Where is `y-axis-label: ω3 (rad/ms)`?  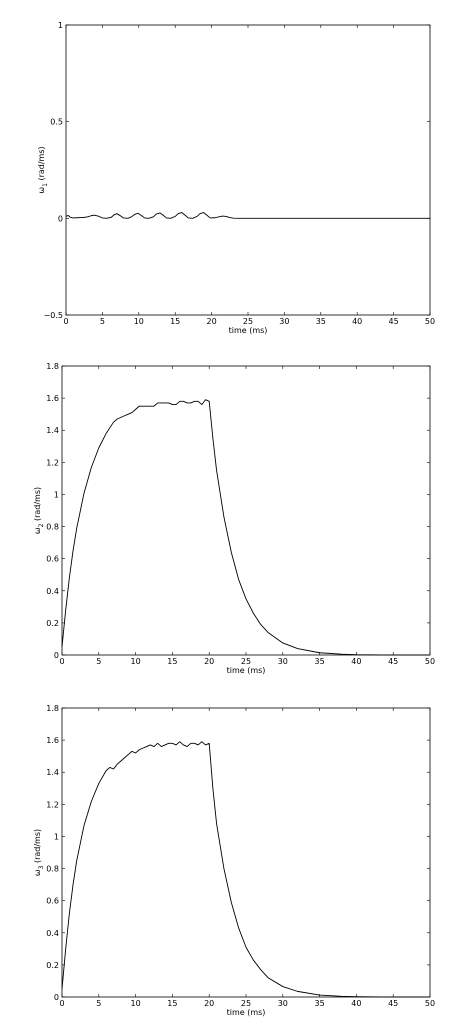
y-axis-label: ω3 (rad/ms) is located at coordinates (39, 852).